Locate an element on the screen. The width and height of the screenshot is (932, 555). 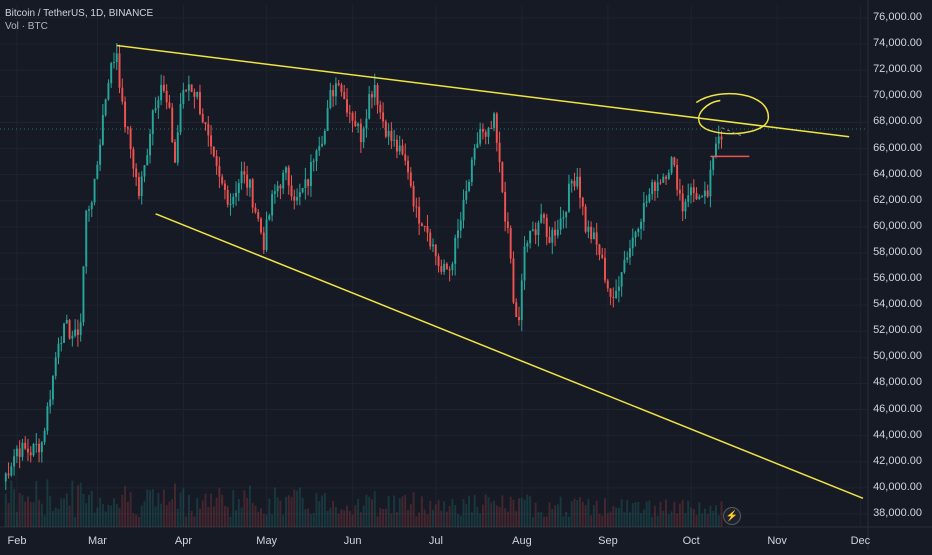
lightning-icon: ⚡ is located at coordinates (732, 516).